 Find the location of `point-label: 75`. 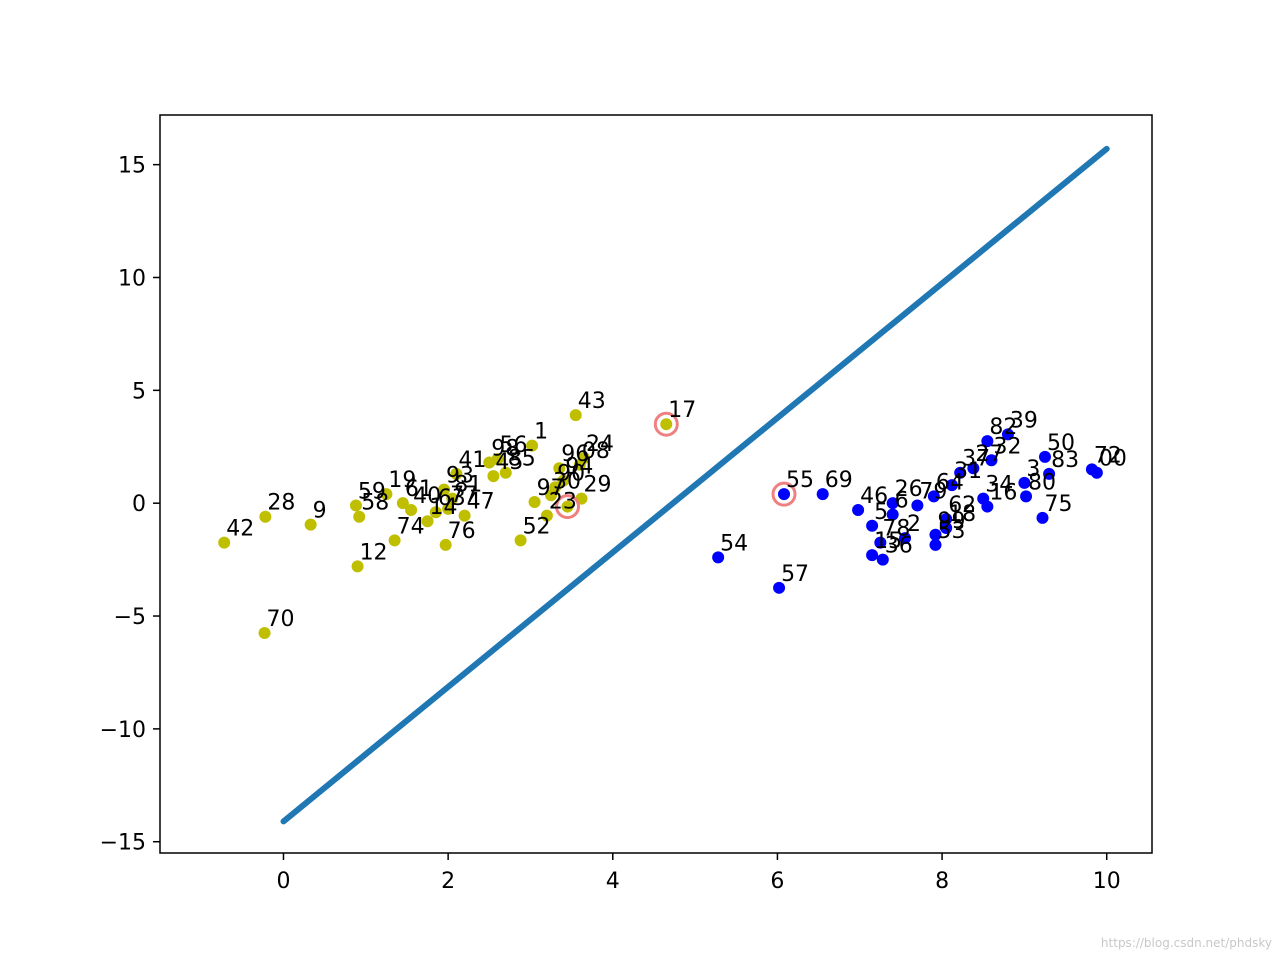

point-label: 75 is located at coordinates (1059, 504).